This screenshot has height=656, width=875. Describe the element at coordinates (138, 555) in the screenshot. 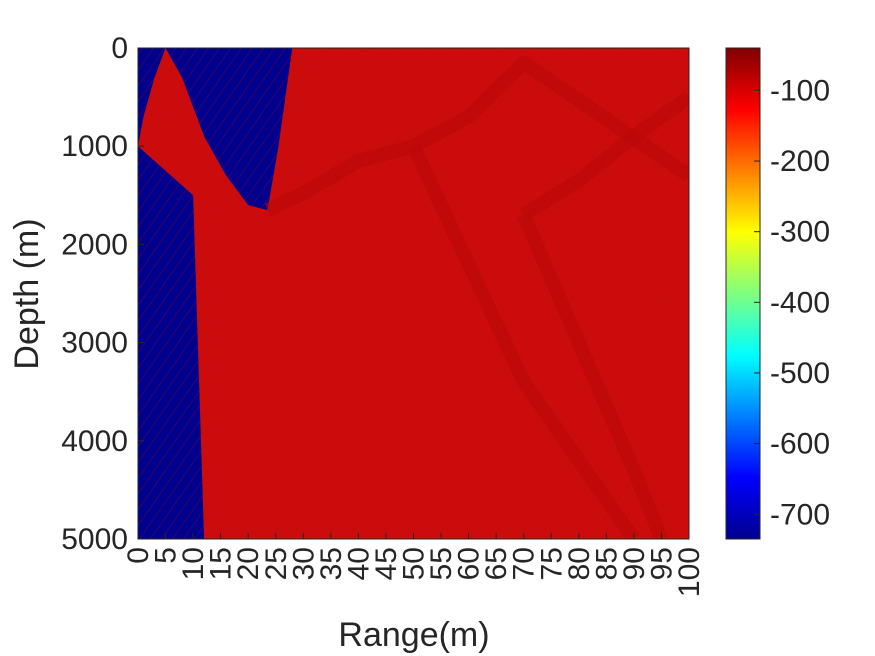

I see `x-tick-label: 0` at that location.